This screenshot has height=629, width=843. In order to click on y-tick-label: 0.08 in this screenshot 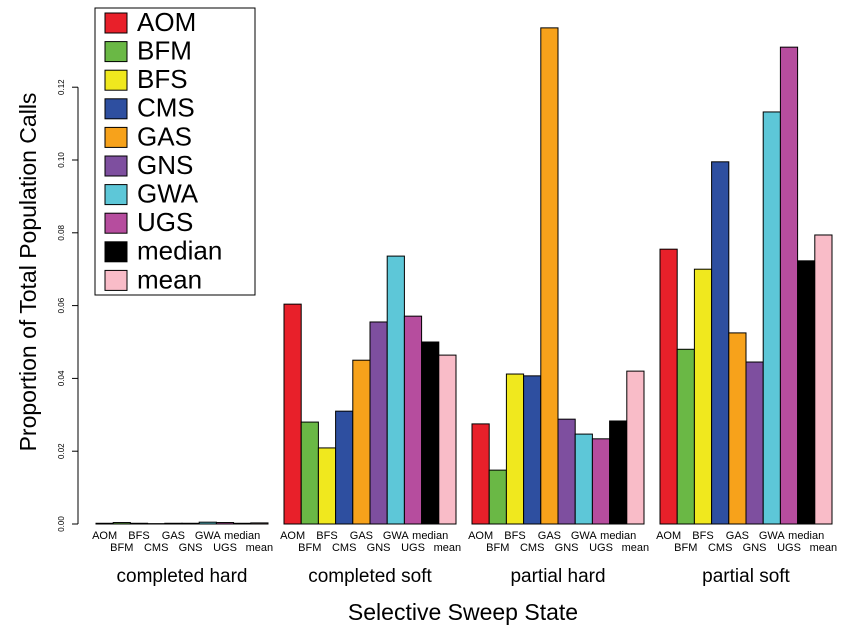, I will do `click(61, 232)`.